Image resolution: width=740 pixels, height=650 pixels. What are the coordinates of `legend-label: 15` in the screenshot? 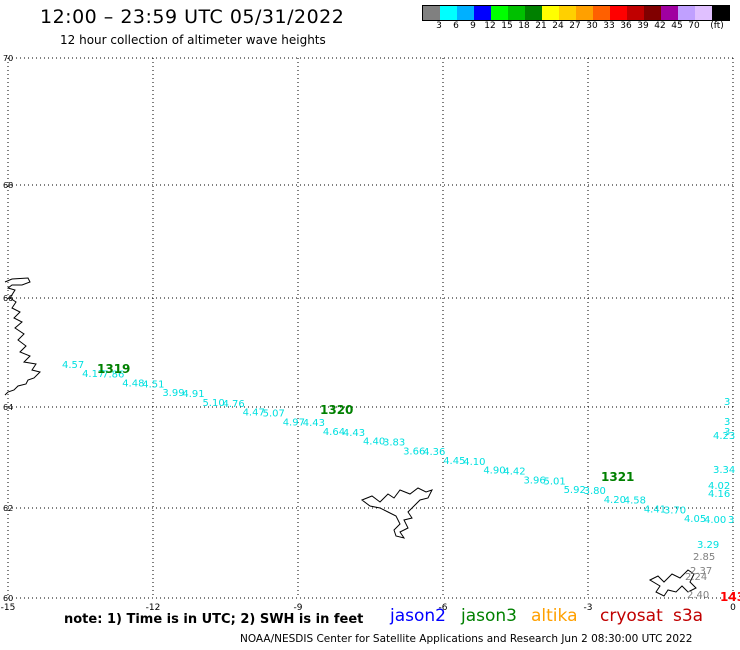 It's located at (507, 26).